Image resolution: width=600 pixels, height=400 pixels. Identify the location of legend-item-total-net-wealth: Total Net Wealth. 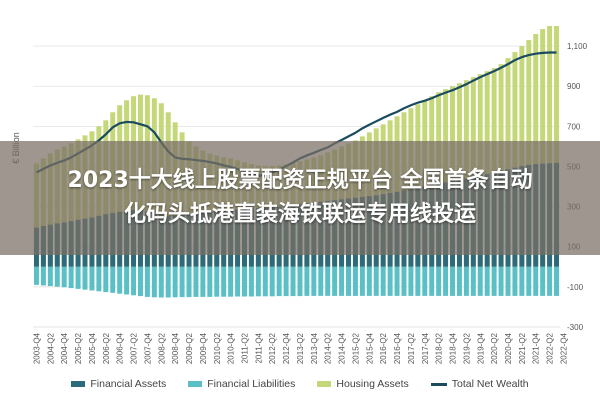
(479, 384).